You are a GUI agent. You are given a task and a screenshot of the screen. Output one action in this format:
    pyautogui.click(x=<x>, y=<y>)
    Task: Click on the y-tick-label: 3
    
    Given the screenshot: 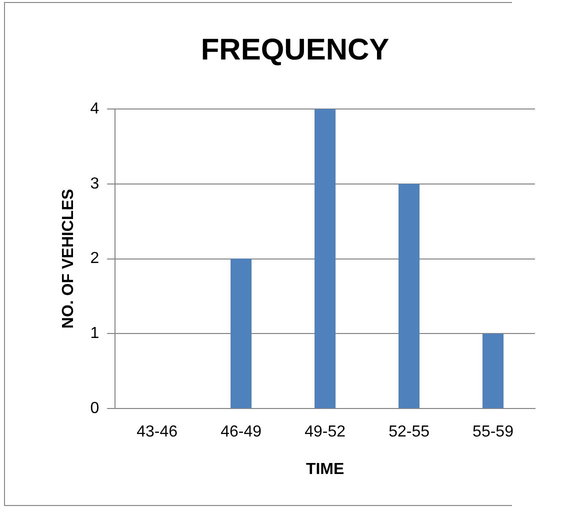 What is the action you would take?
    pyautogui.click(x=95, y=183)
    